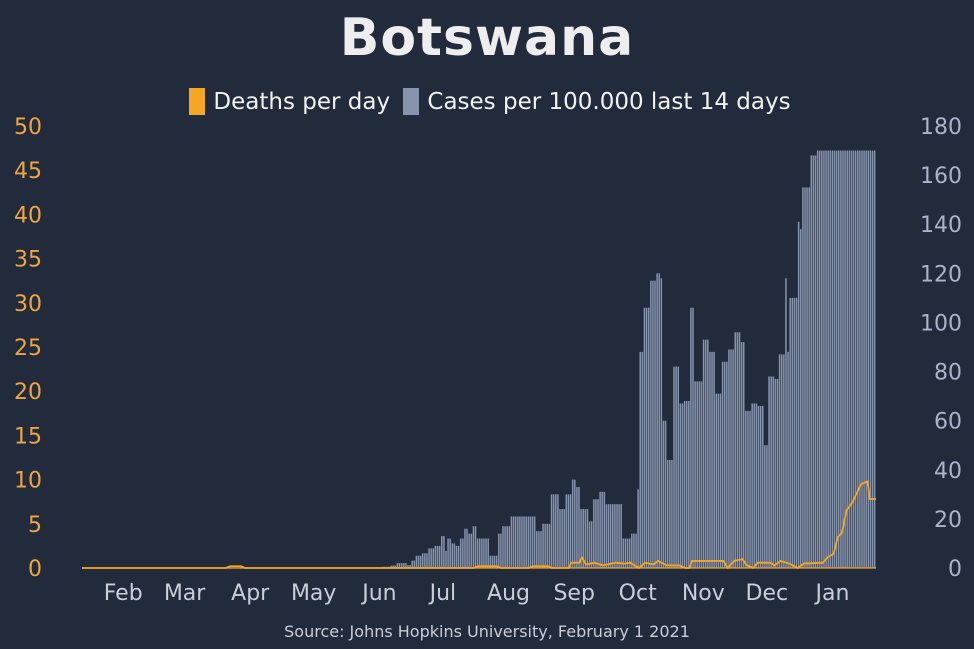  I want to click on left-axis-tick-label: 30, so click(28, 304).